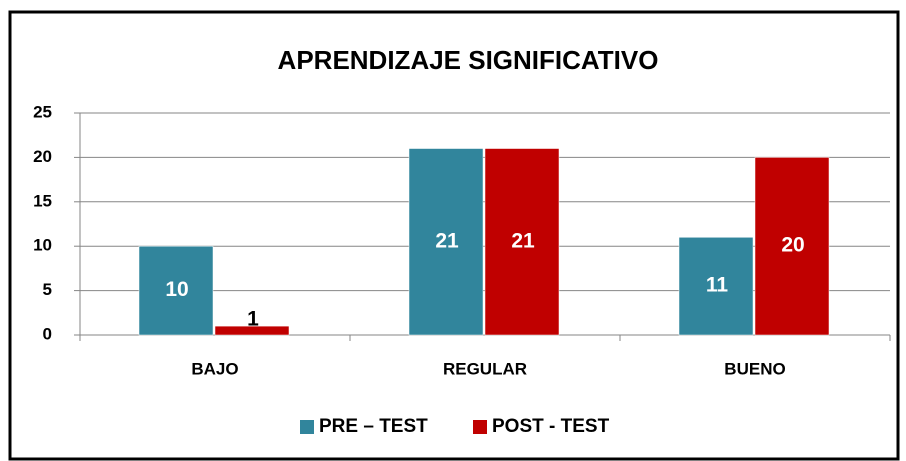 This screenshot has width=906, height=461. I want to click on data-label: 11, so click(717, 285).